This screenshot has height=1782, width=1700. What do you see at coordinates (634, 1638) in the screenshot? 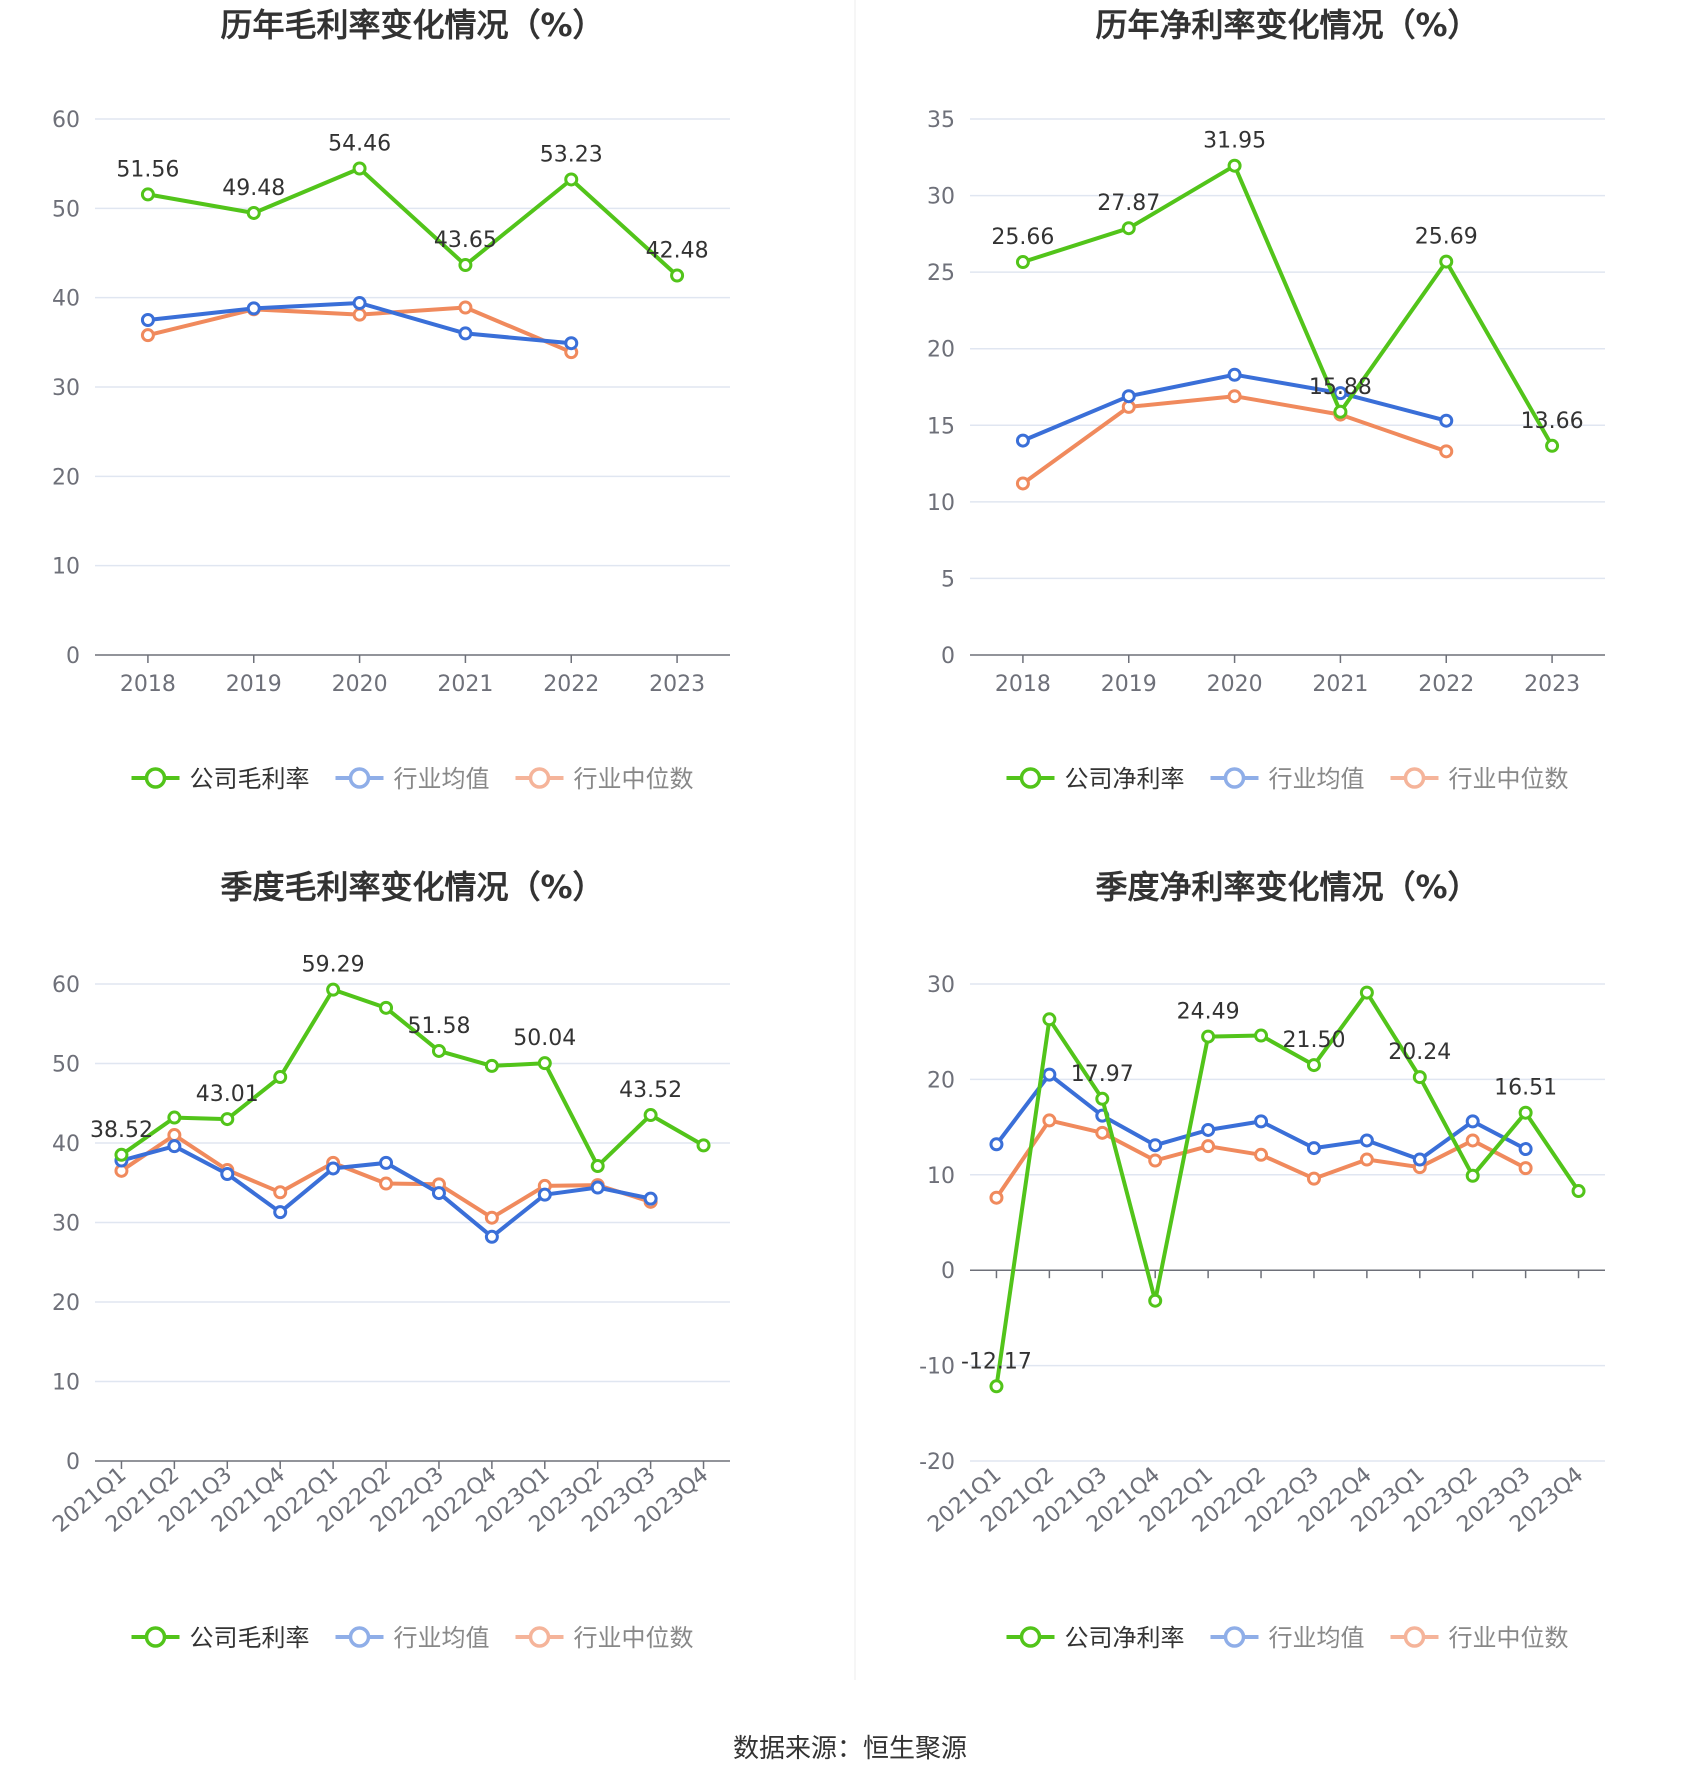
I see `legend-label: 行业中位数` at bounding box center [634, 1638].